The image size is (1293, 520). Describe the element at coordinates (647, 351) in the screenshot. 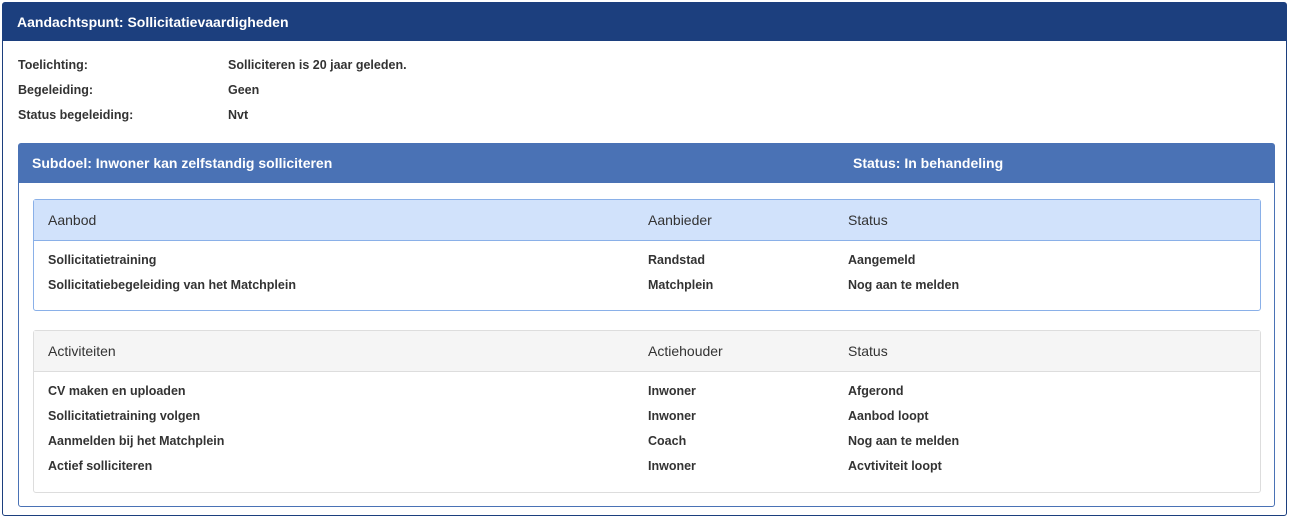

I see `table-header: Activiteiten Actiehouder Status` at that location.